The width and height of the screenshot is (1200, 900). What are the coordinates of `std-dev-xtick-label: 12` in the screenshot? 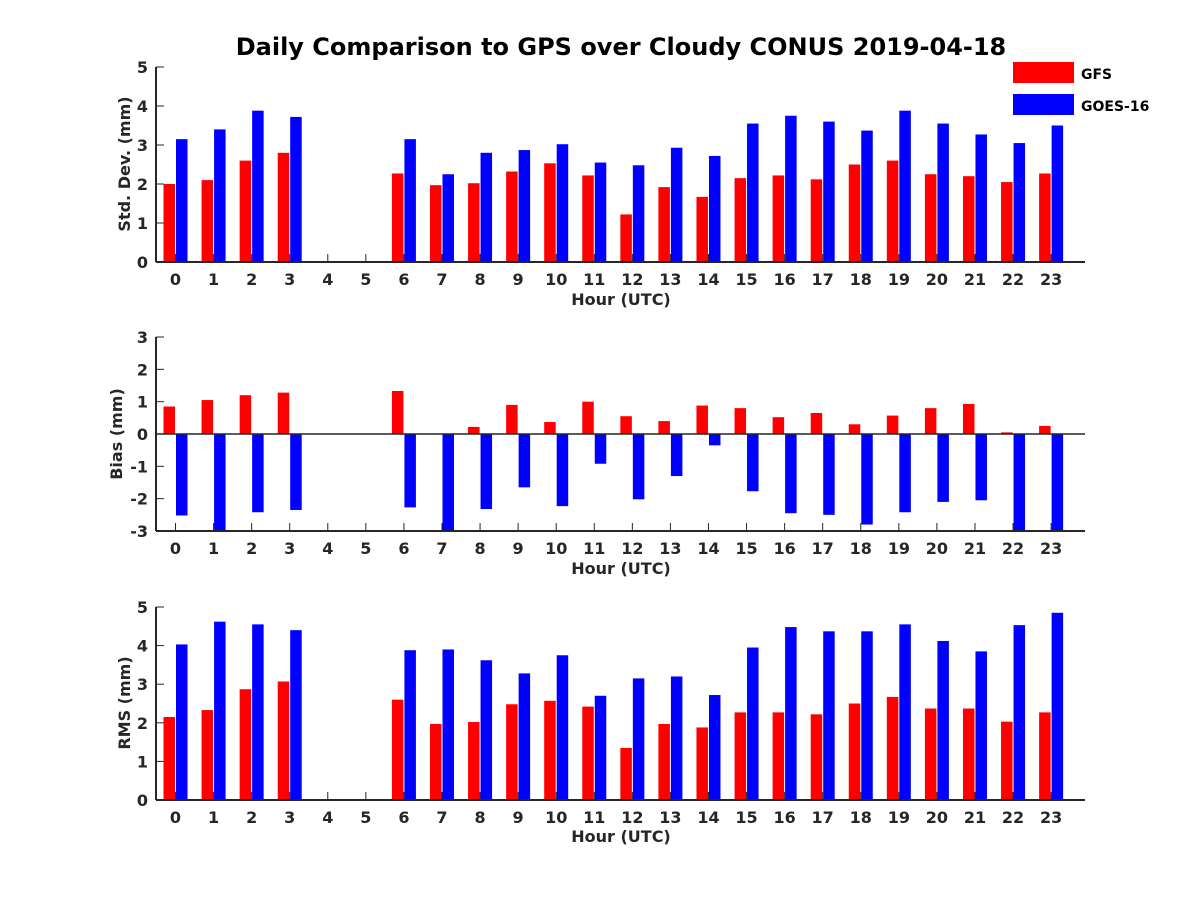 It's located at (632, 279).